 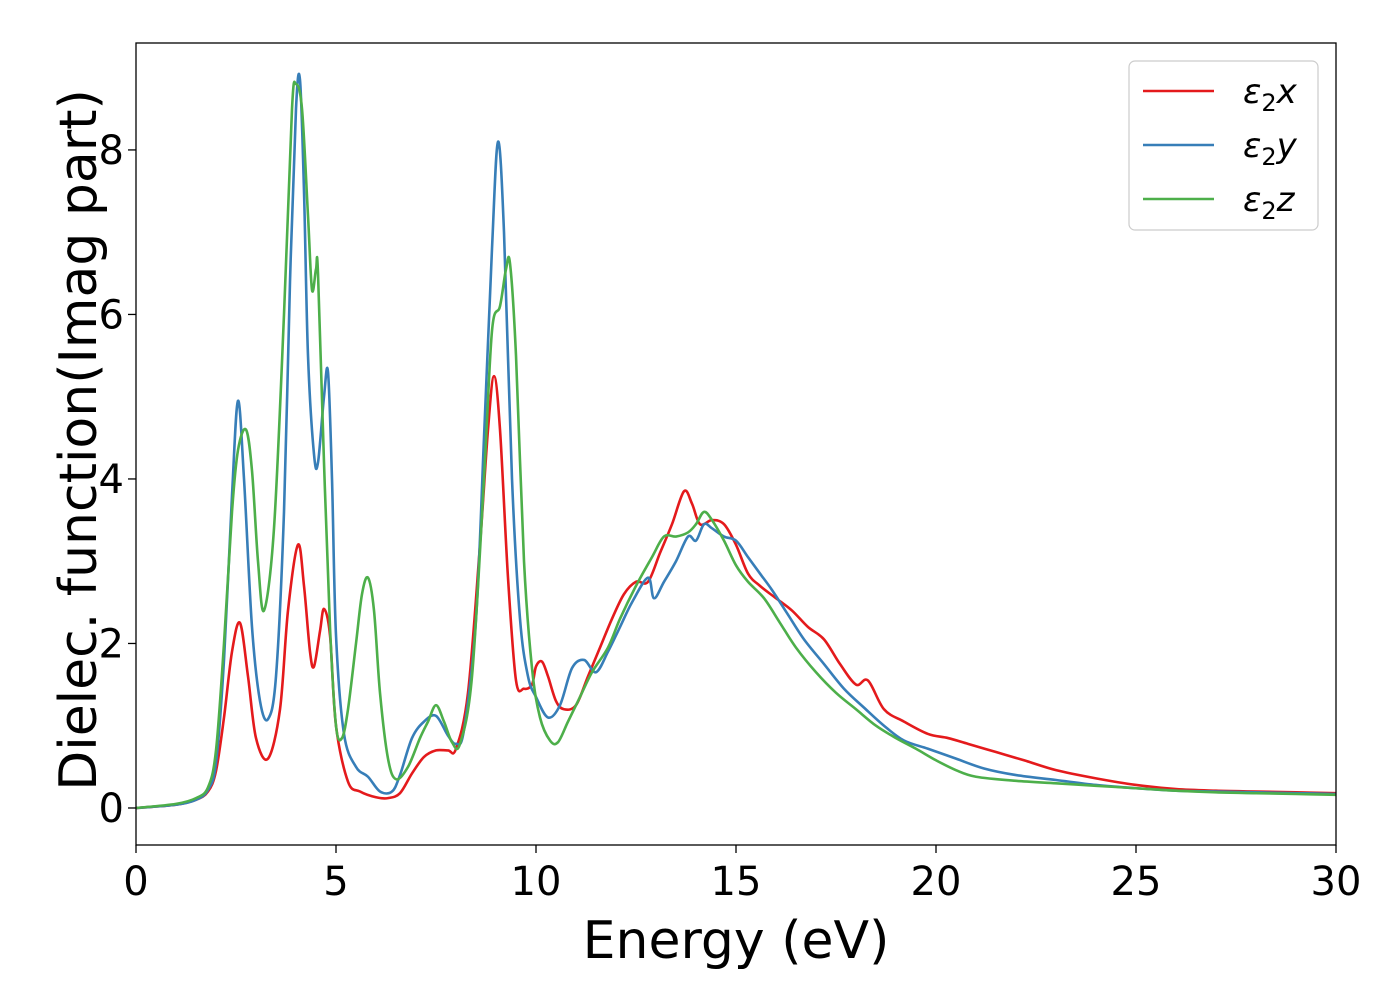 I want to click on x-tick-label: 15, so click(x=736, y=882).